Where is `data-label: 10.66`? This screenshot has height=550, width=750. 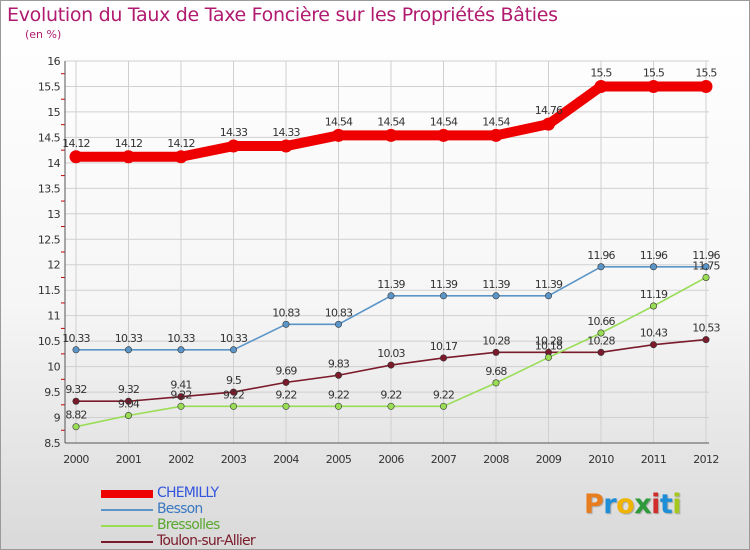
data-label: 10.66 is located at coordinates (601, 321).